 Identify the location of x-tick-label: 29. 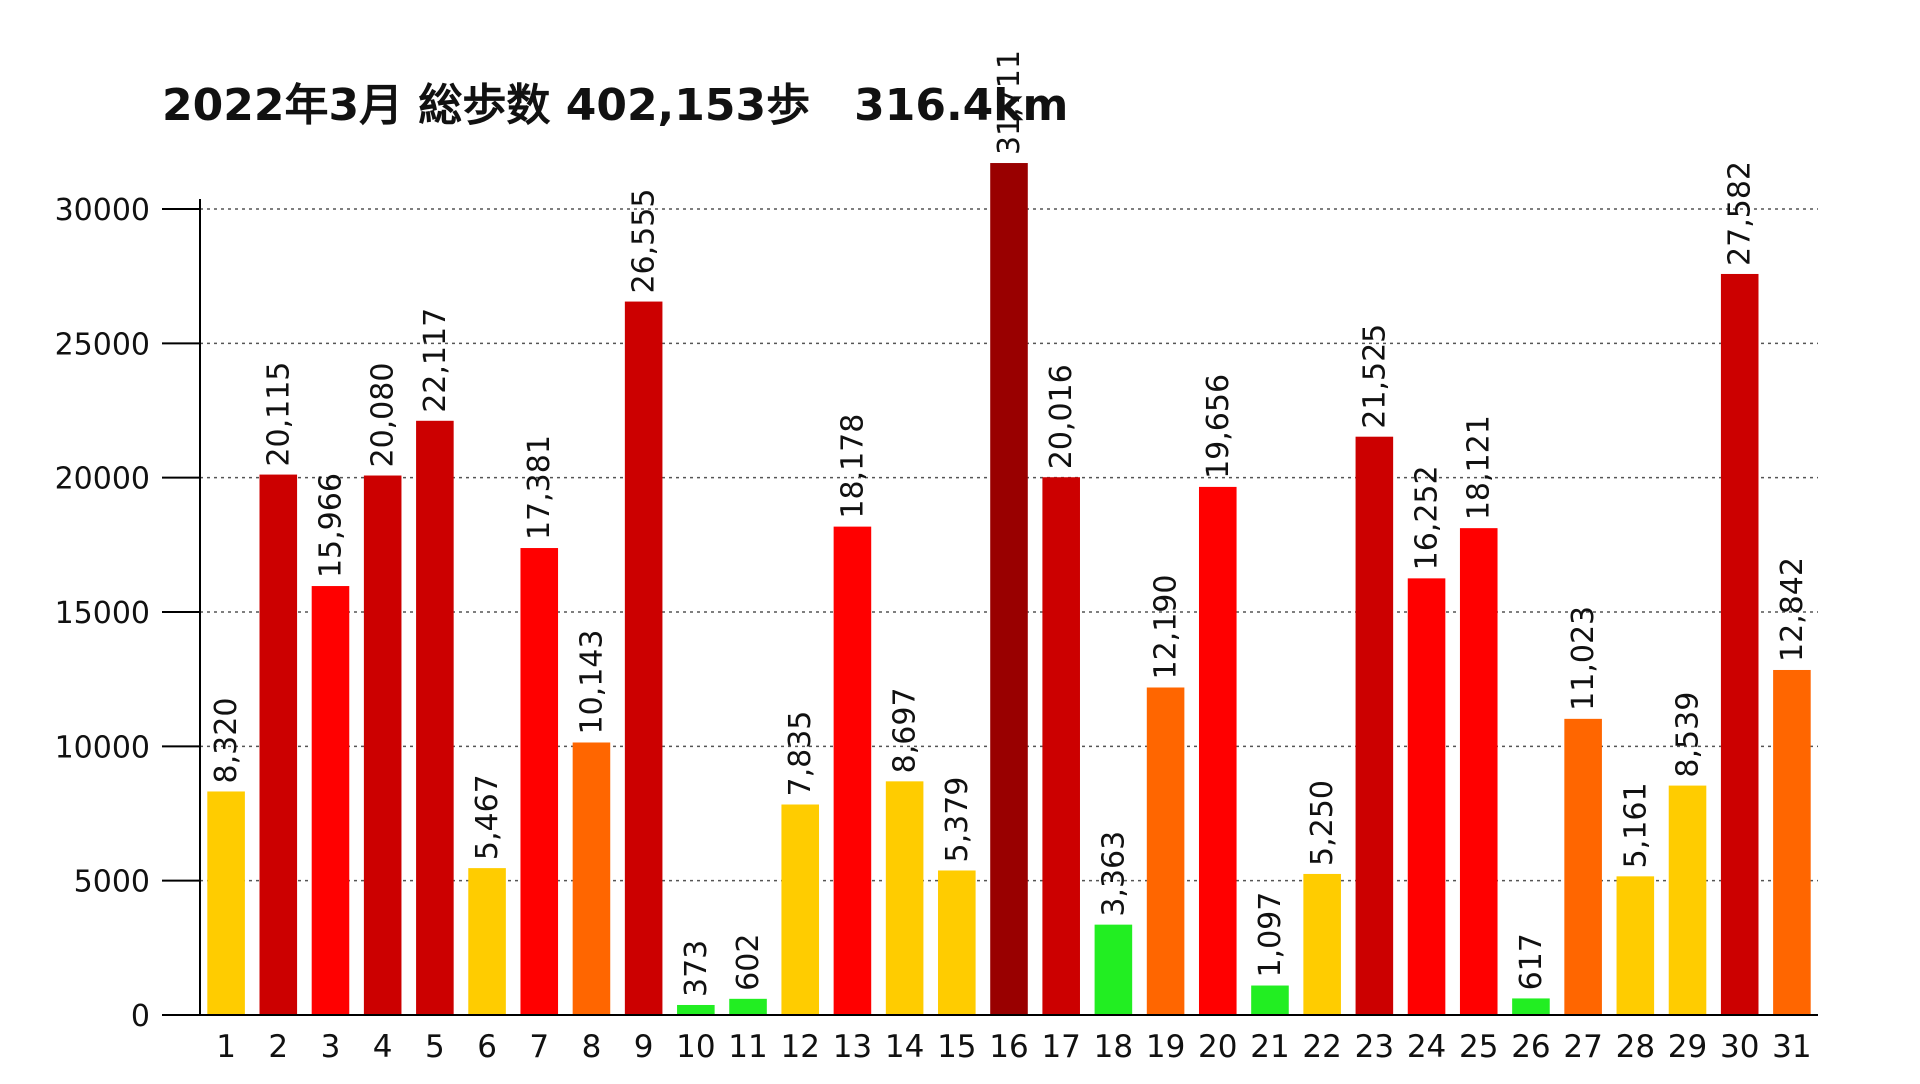
(1687, 1047).